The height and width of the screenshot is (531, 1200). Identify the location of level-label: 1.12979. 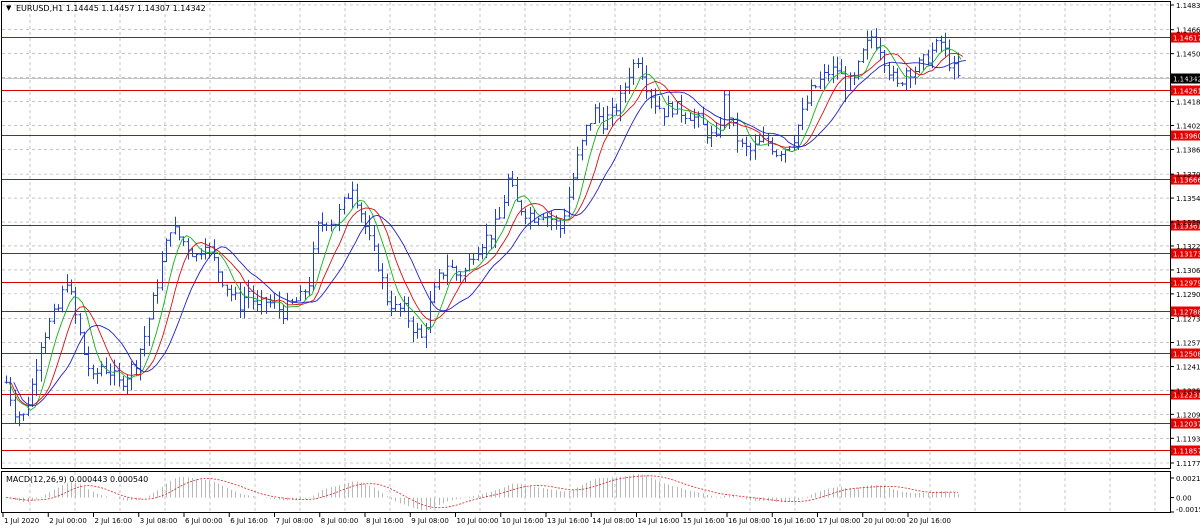
(1186, 284).